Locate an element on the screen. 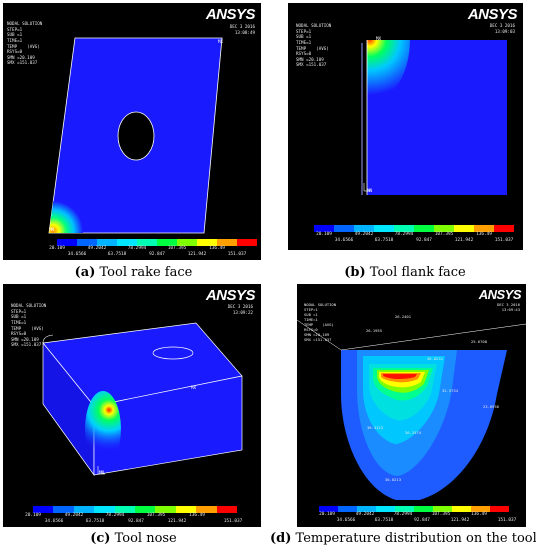 This screenshot has height=550, width=536. panel-b-date: DEC 3 2016 13:09:03 is located at coordinates (502, 28).